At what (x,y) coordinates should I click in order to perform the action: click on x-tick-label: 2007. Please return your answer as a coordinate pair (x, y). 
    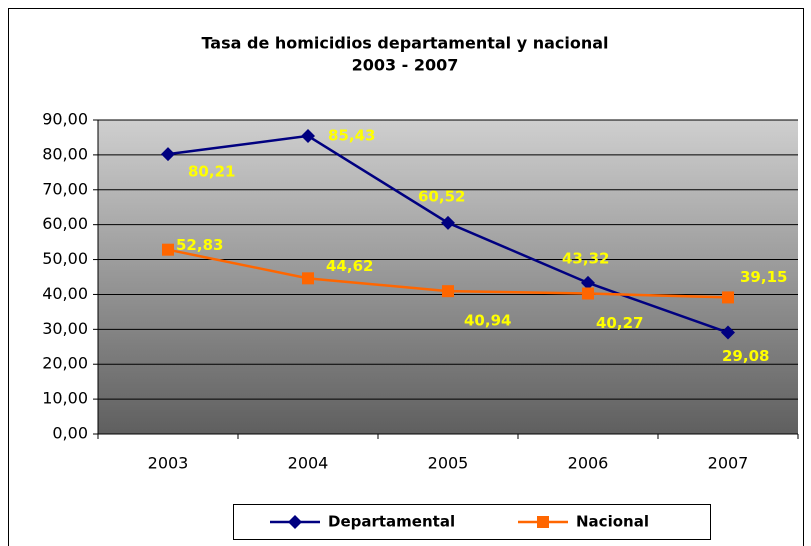
    Looking at the image, I should click on (728, 463).